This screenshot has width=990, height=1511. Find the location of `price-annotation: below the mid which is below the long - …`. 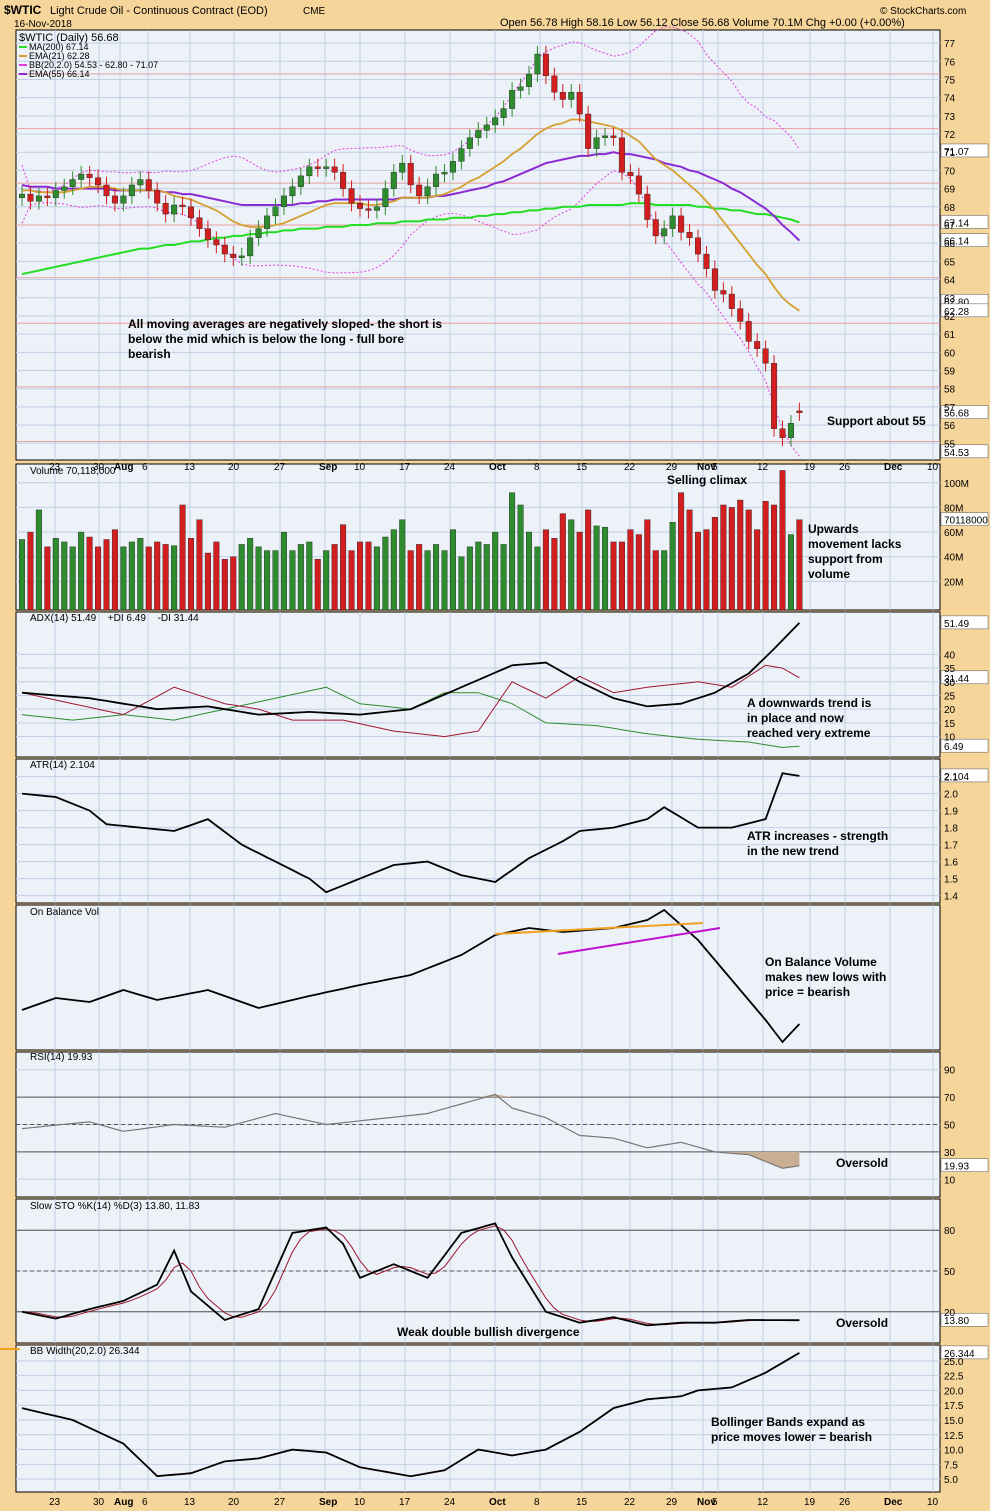

price-annotation: below the mid which is below the long - … is located at coordinates (266, 339).